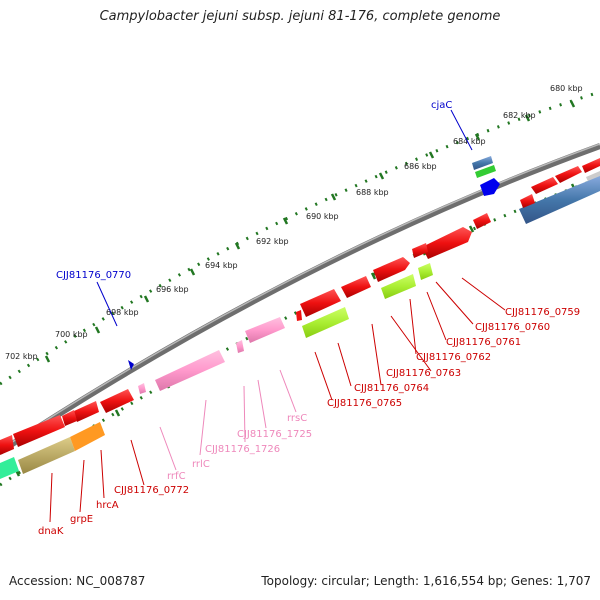  I want to click on label-CJJ81176_0761: CJJ81176_0761, so click(483, 342).